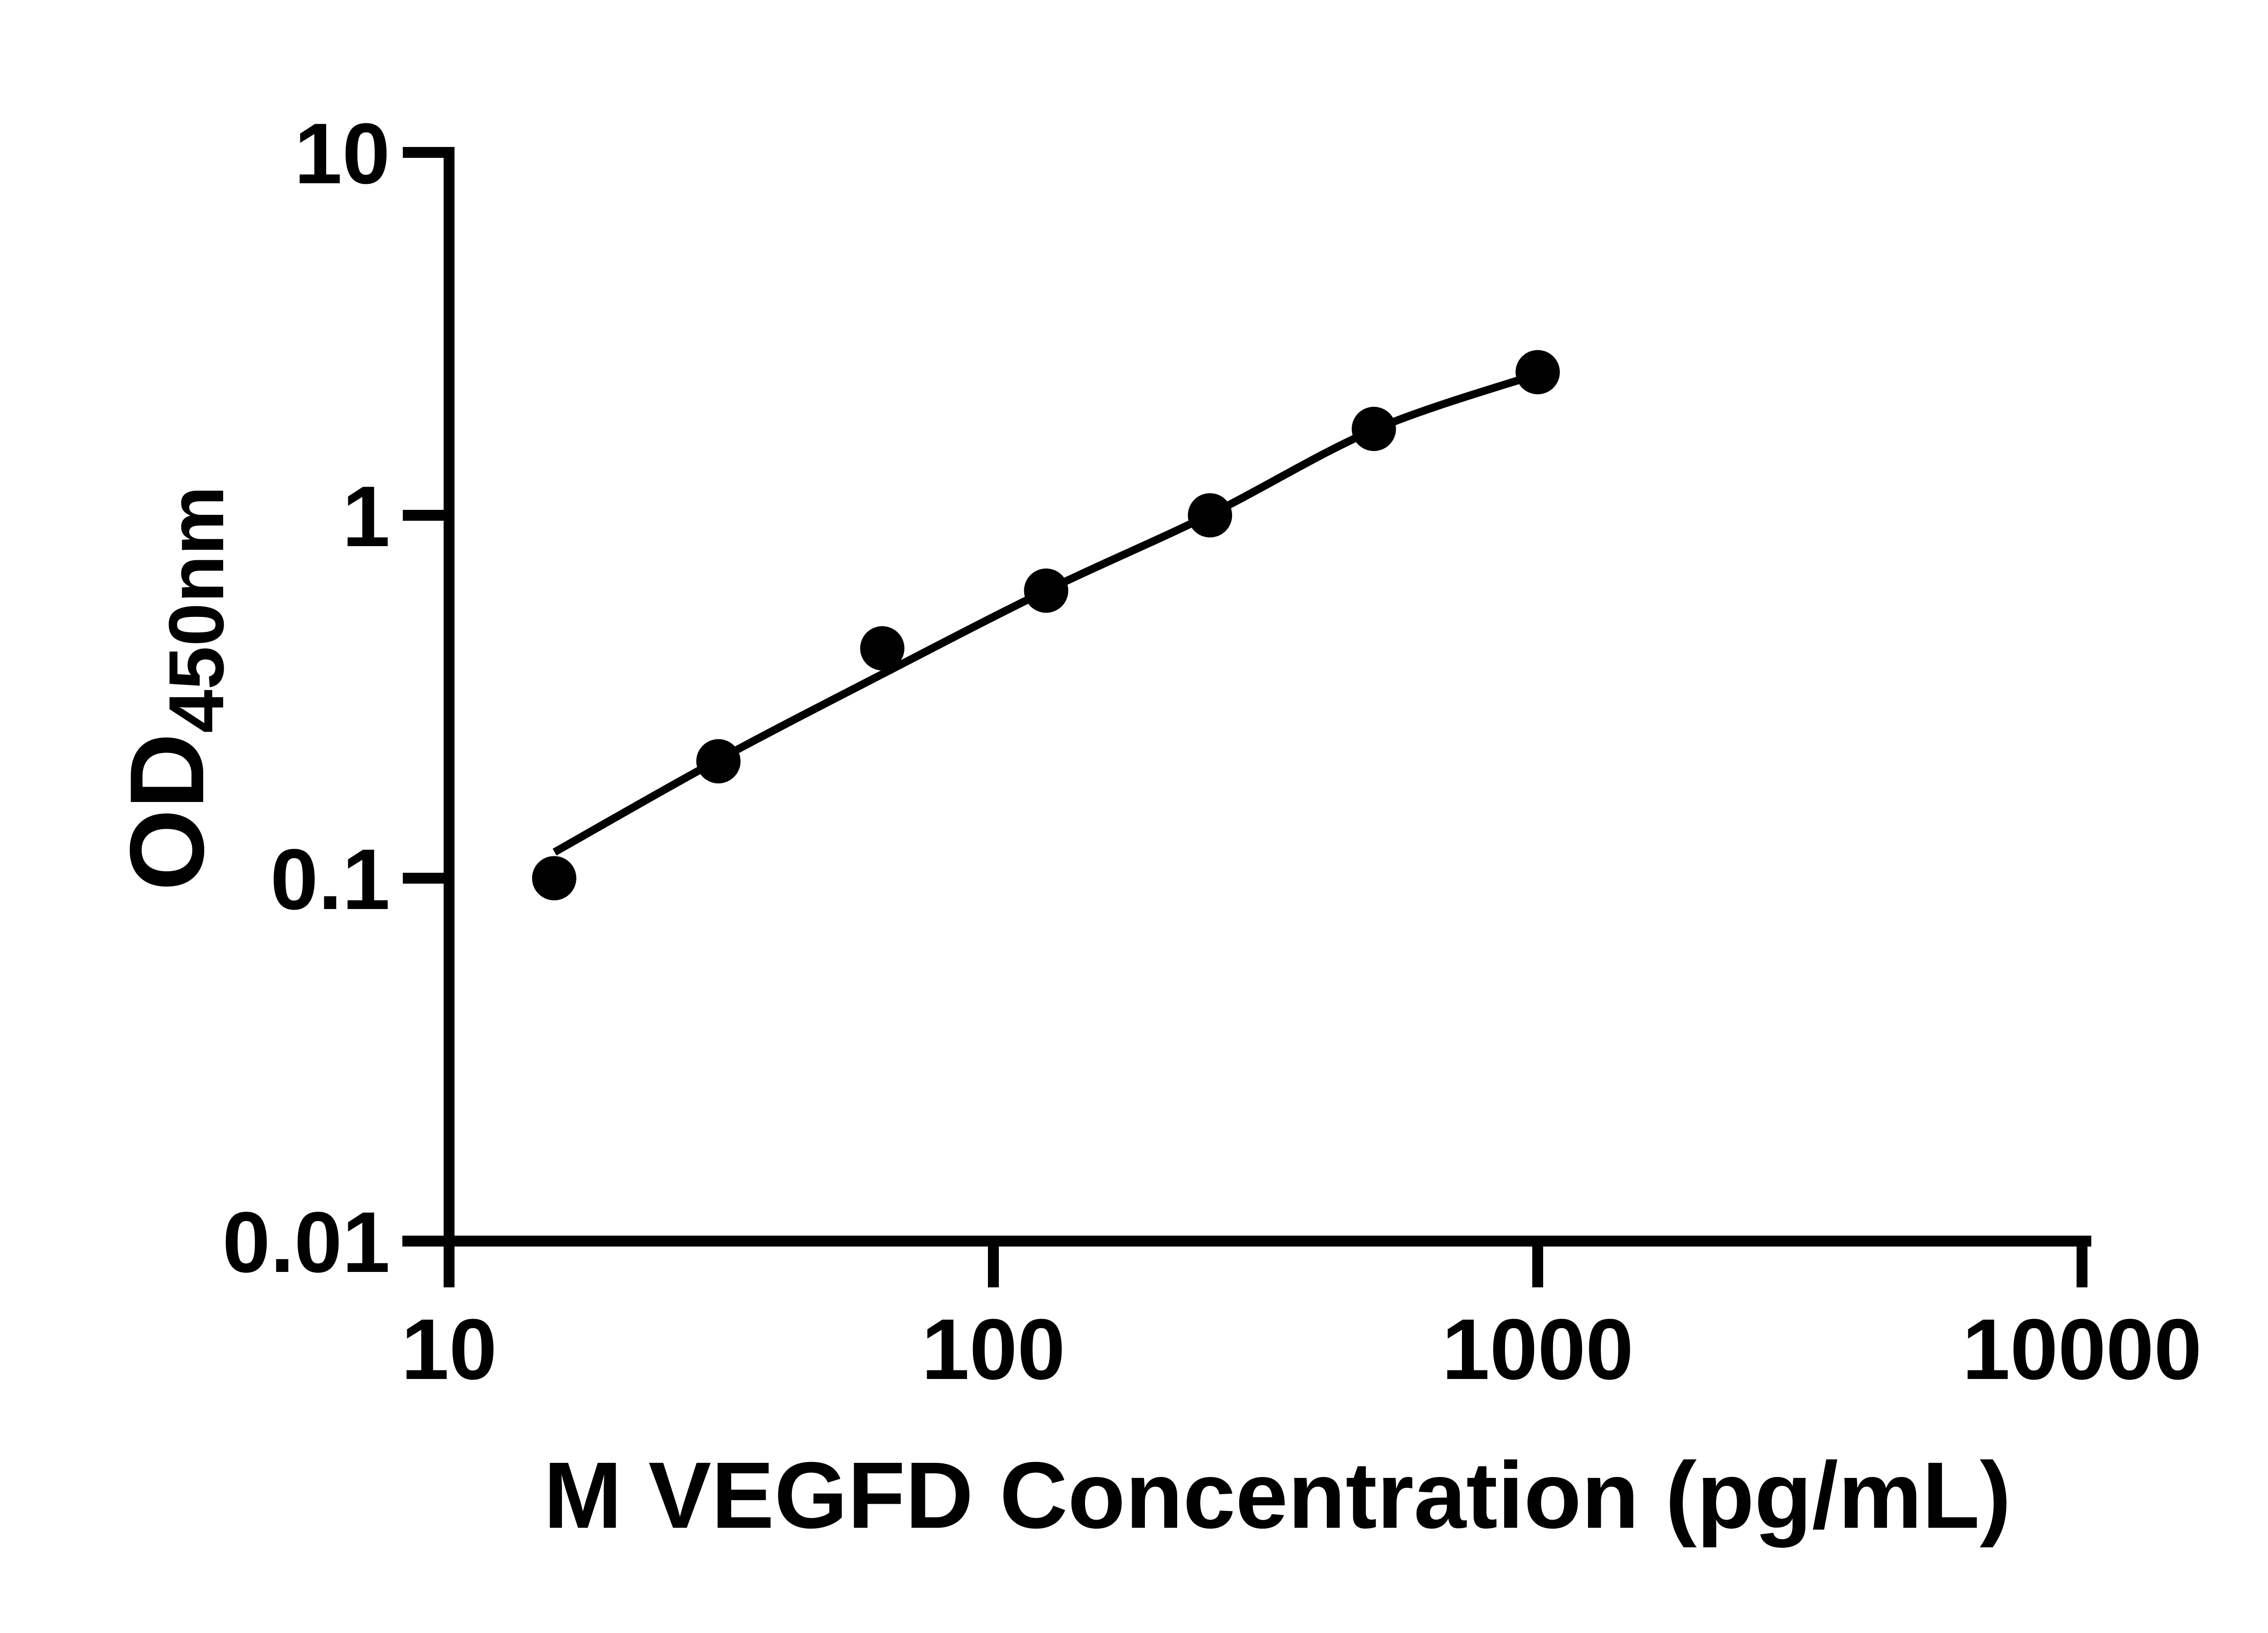 This screenshot has width=2268, height=1633. I want to click on y-axis-title-sub: 450nm, so click(197, 609).